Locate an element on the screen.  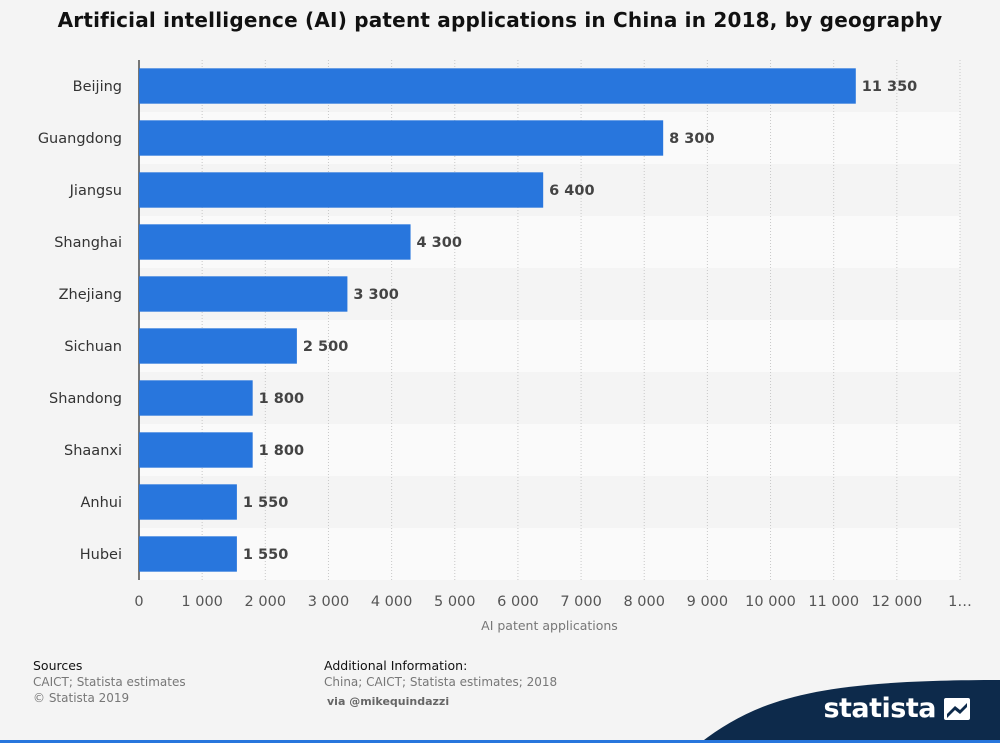
x-tick-label: 5 000 is located at coordinates (455, 602).